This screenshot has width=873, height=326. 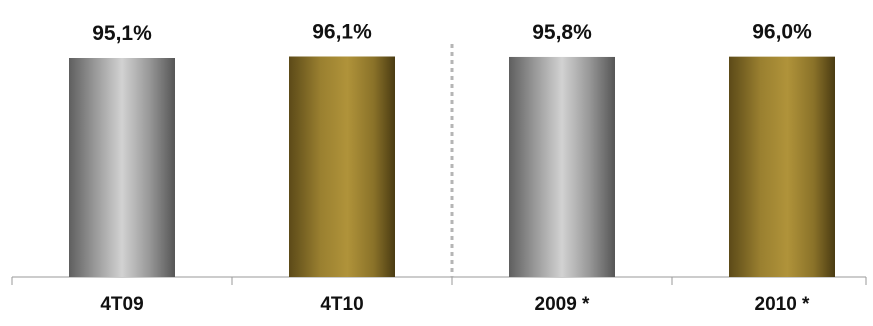 What do you see at coordinates (121, 304) in the screenshot?
I see `category-label: 4T09` at bounding box center [121, 304].